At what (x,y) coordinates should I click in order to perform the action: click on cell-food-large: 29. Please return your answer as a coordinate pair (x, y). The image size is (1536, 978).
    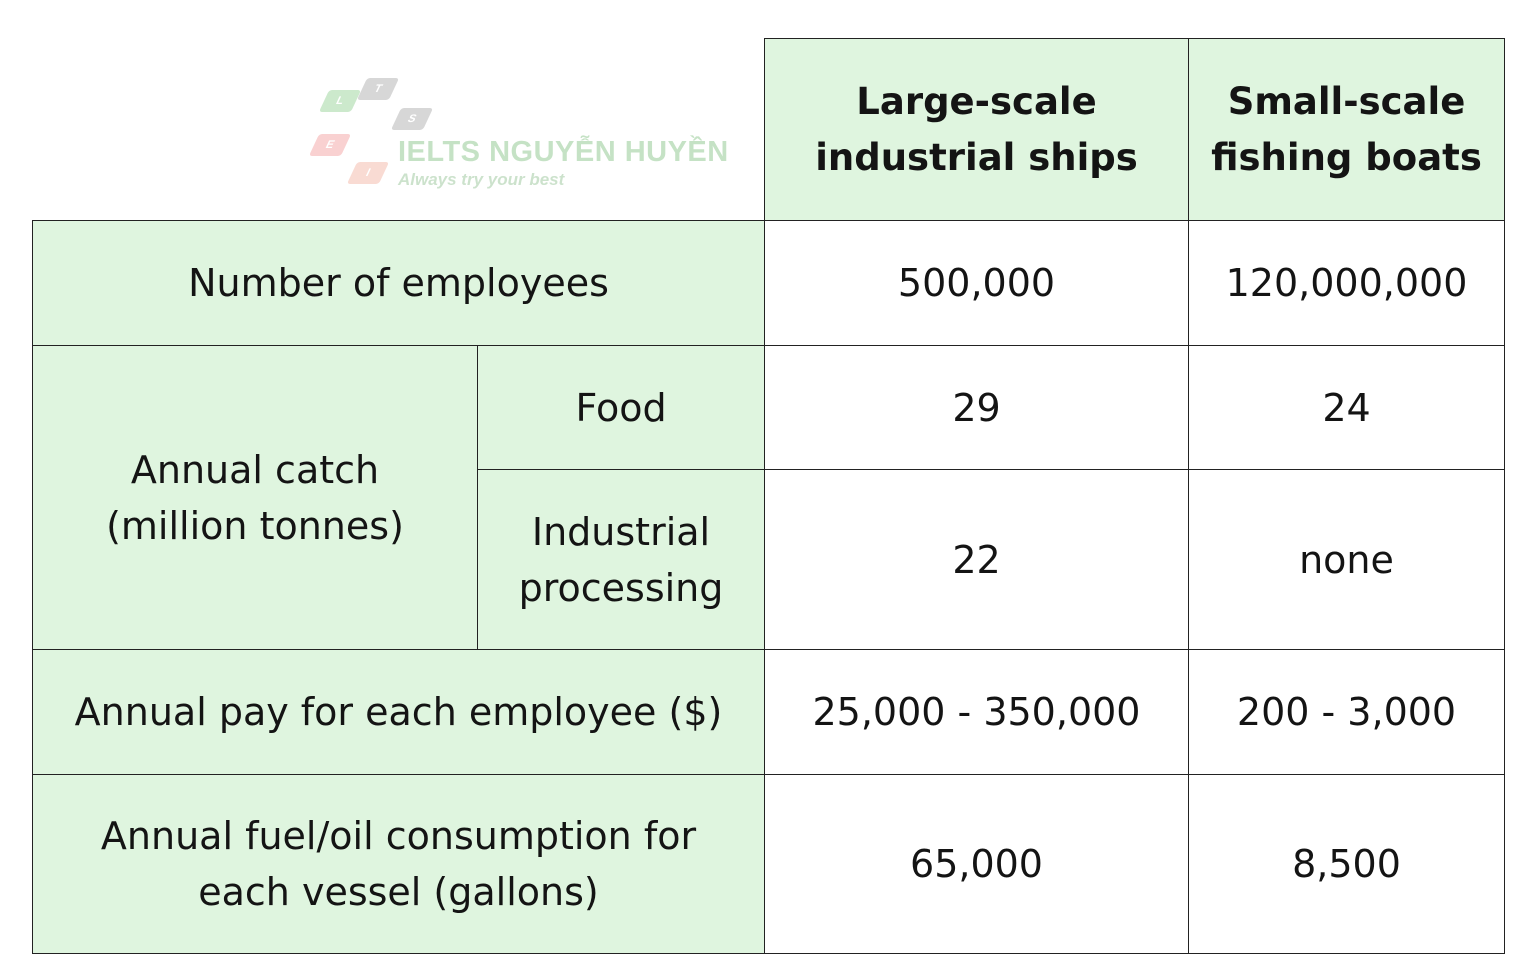
    Looking at the image, I should click on (976, 407).